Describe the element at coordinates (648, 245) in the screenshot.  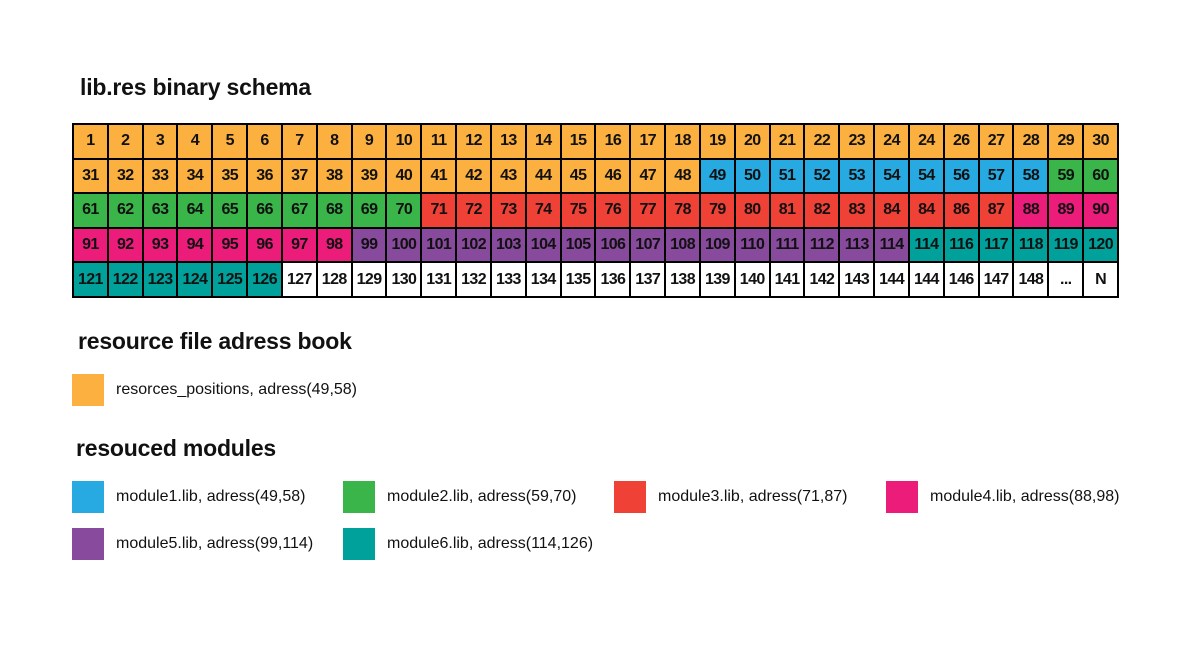
I see `grid-cell: 107` at that location.